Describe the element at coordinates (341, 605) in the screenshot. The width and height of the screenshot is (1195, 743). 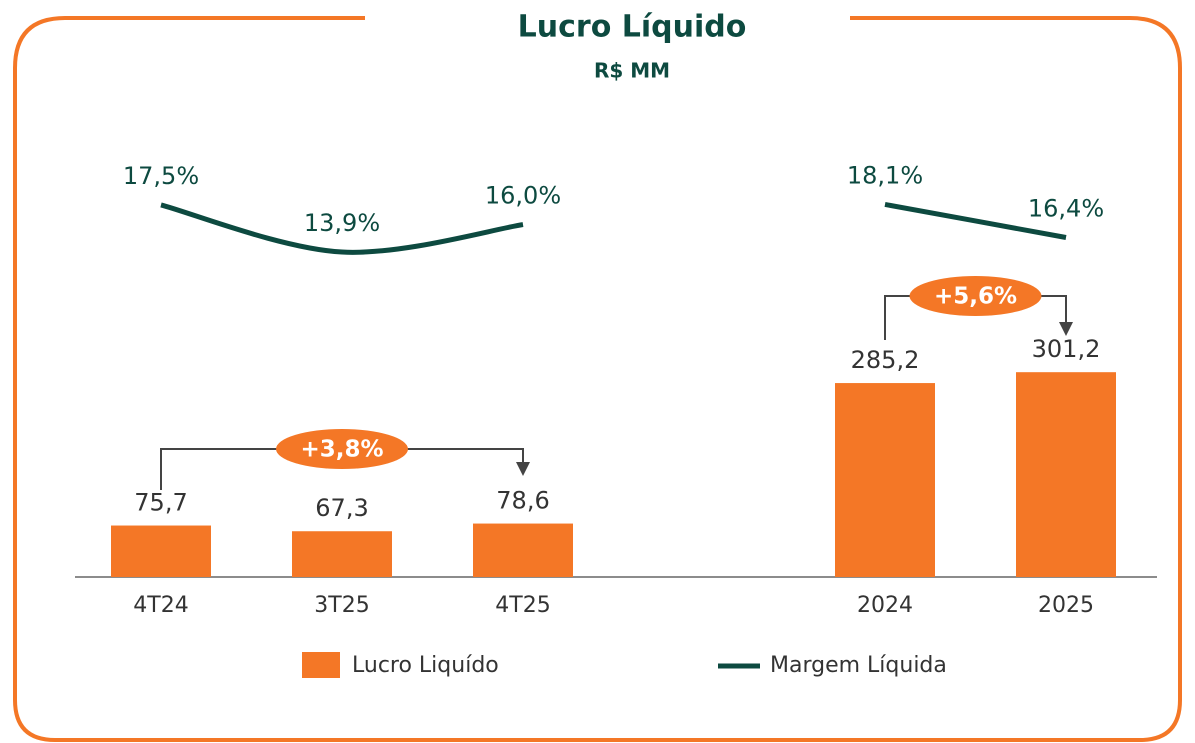
I see `x-tick-label: 3T25` at that location.